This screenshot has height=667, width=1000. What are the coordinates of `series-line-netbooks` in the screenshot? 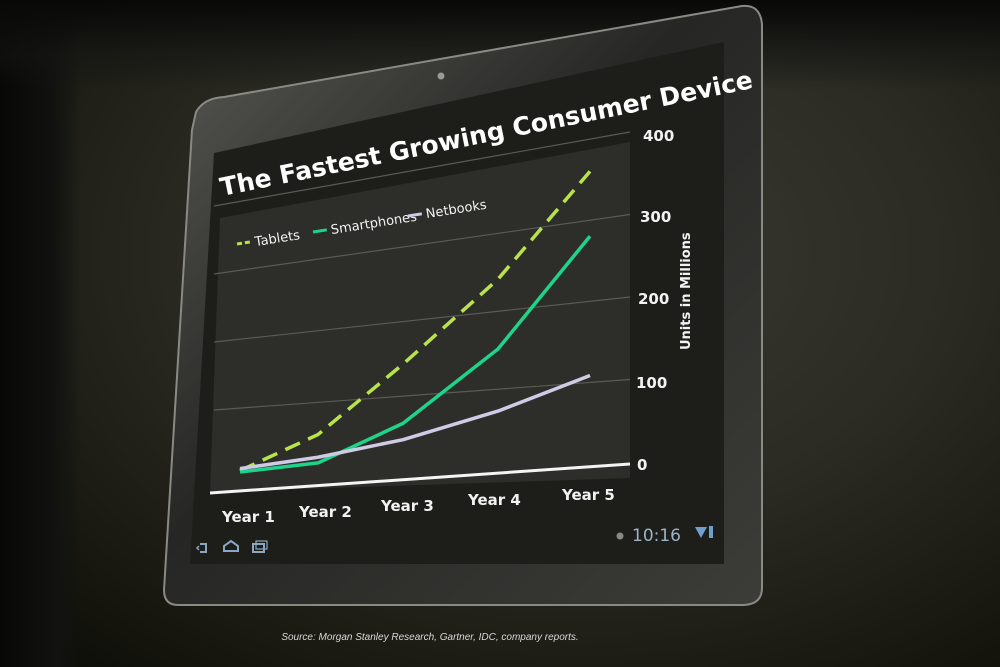 It's located at (415, 422).